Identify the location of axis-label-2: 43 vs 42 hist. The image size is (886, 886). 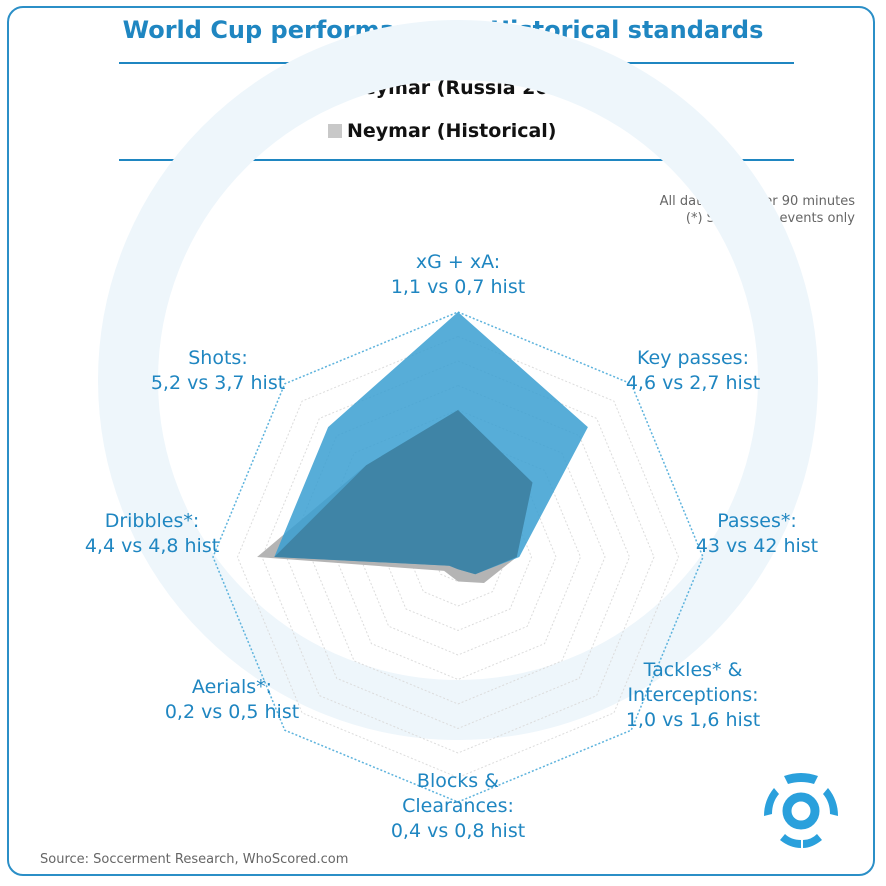
(757, 546).